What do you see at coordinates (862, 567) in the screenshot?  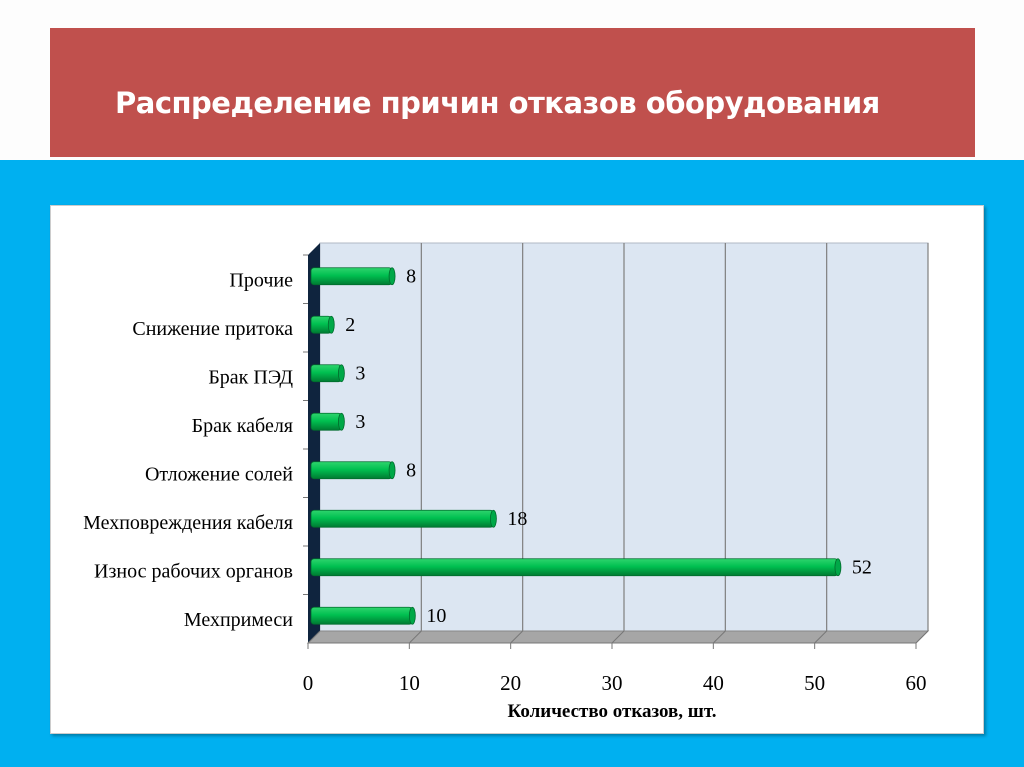 I see `data-label: 52` at bounding box center [862, 567].